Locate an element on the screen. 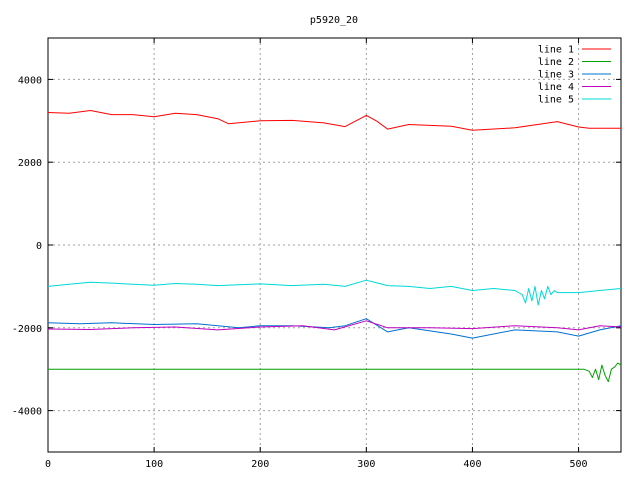 This screenshot has height=480, width=640. legend-label-4: line 4 is located at coordinates (556, 87).